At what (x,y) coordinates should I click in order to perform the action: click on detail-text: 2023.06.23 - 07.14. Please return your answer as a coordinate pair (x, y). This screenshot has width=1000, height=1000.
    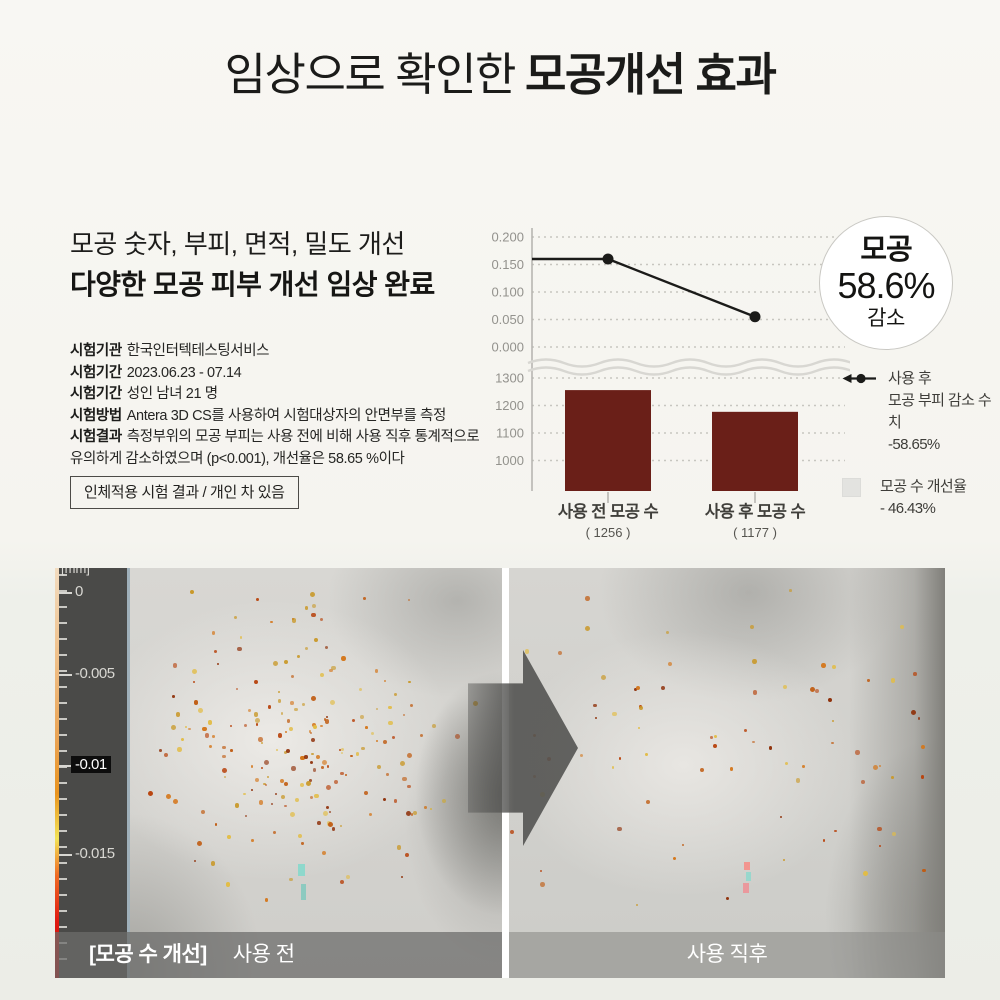
    Looking at the image, I should click on (184, 372).